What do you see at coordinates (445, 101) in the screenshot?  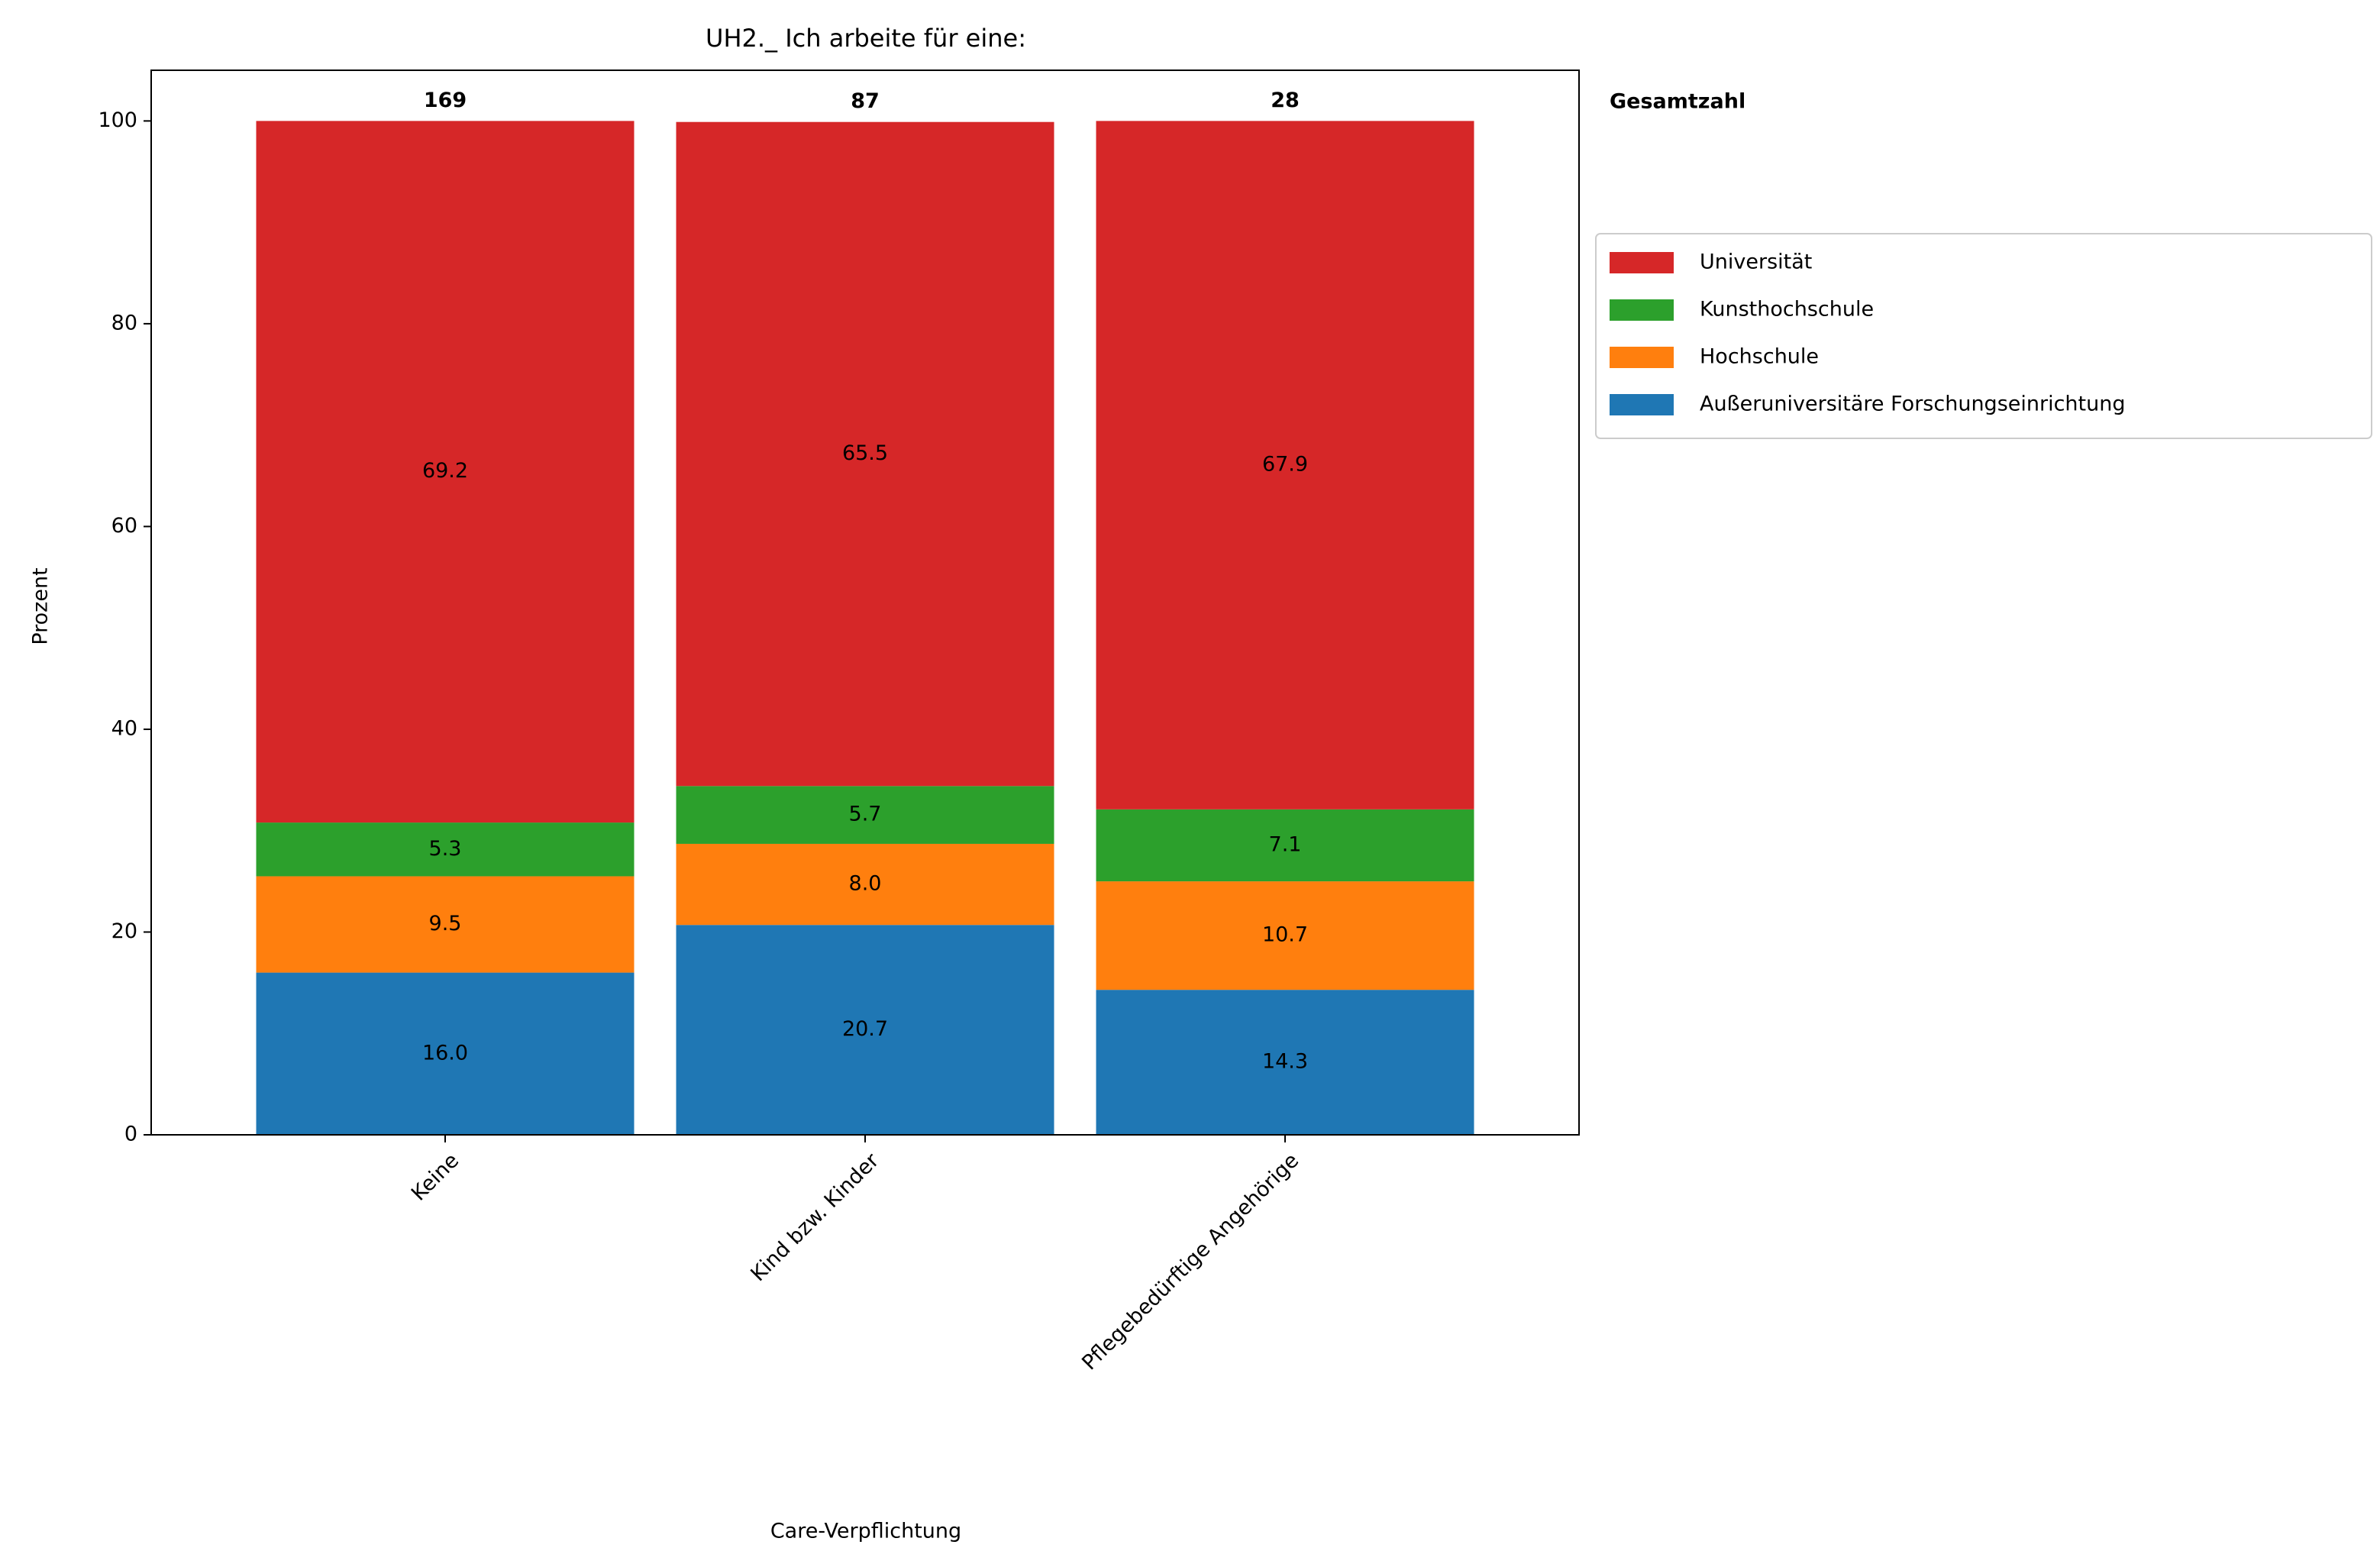 I see `total-label: 169` at bounding box center [445, 101].